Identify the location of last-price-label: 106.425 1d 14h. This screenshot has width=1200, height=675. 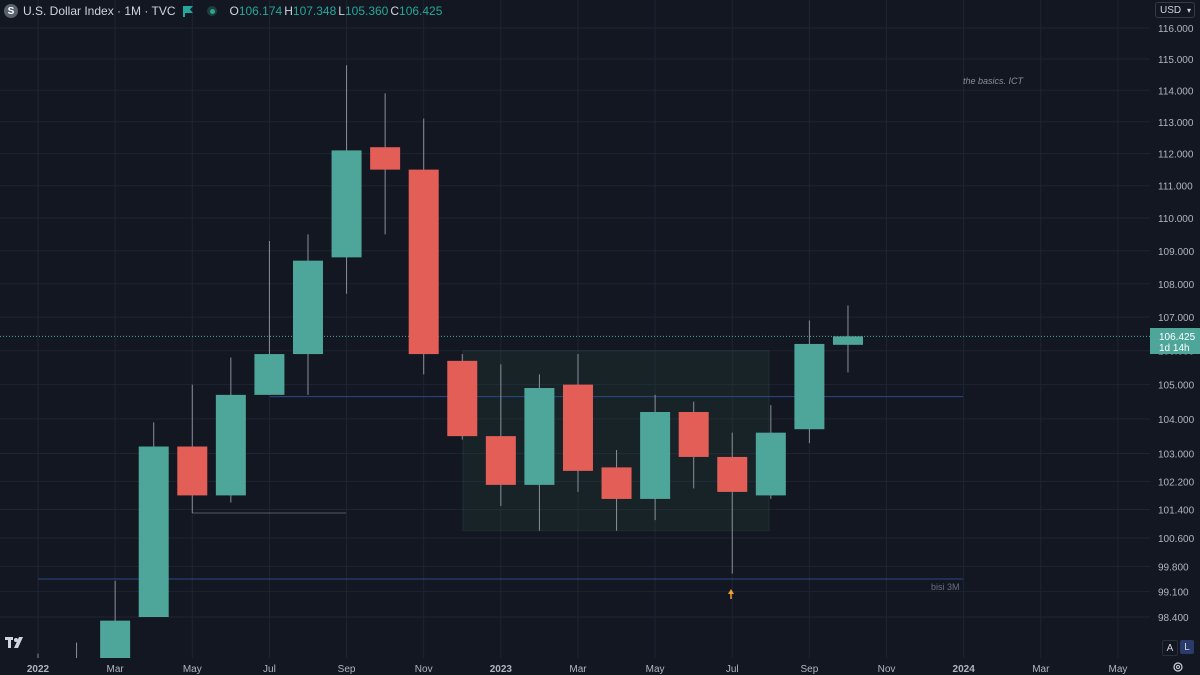
(1175, 341).